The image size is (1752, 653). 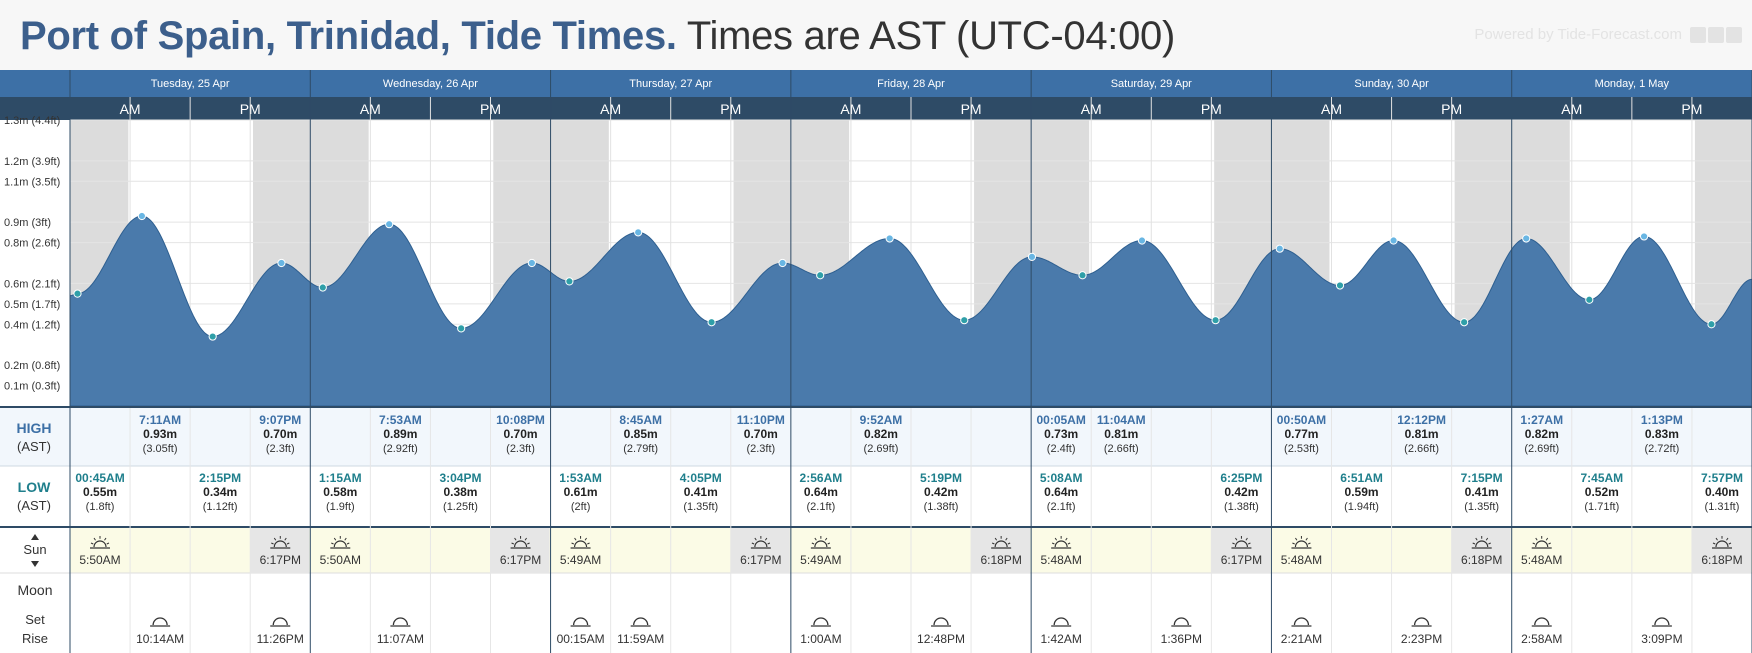 I want to click on powered-by-link: Powered by Tide-Forecast.com, so click(x=1578, y=34).